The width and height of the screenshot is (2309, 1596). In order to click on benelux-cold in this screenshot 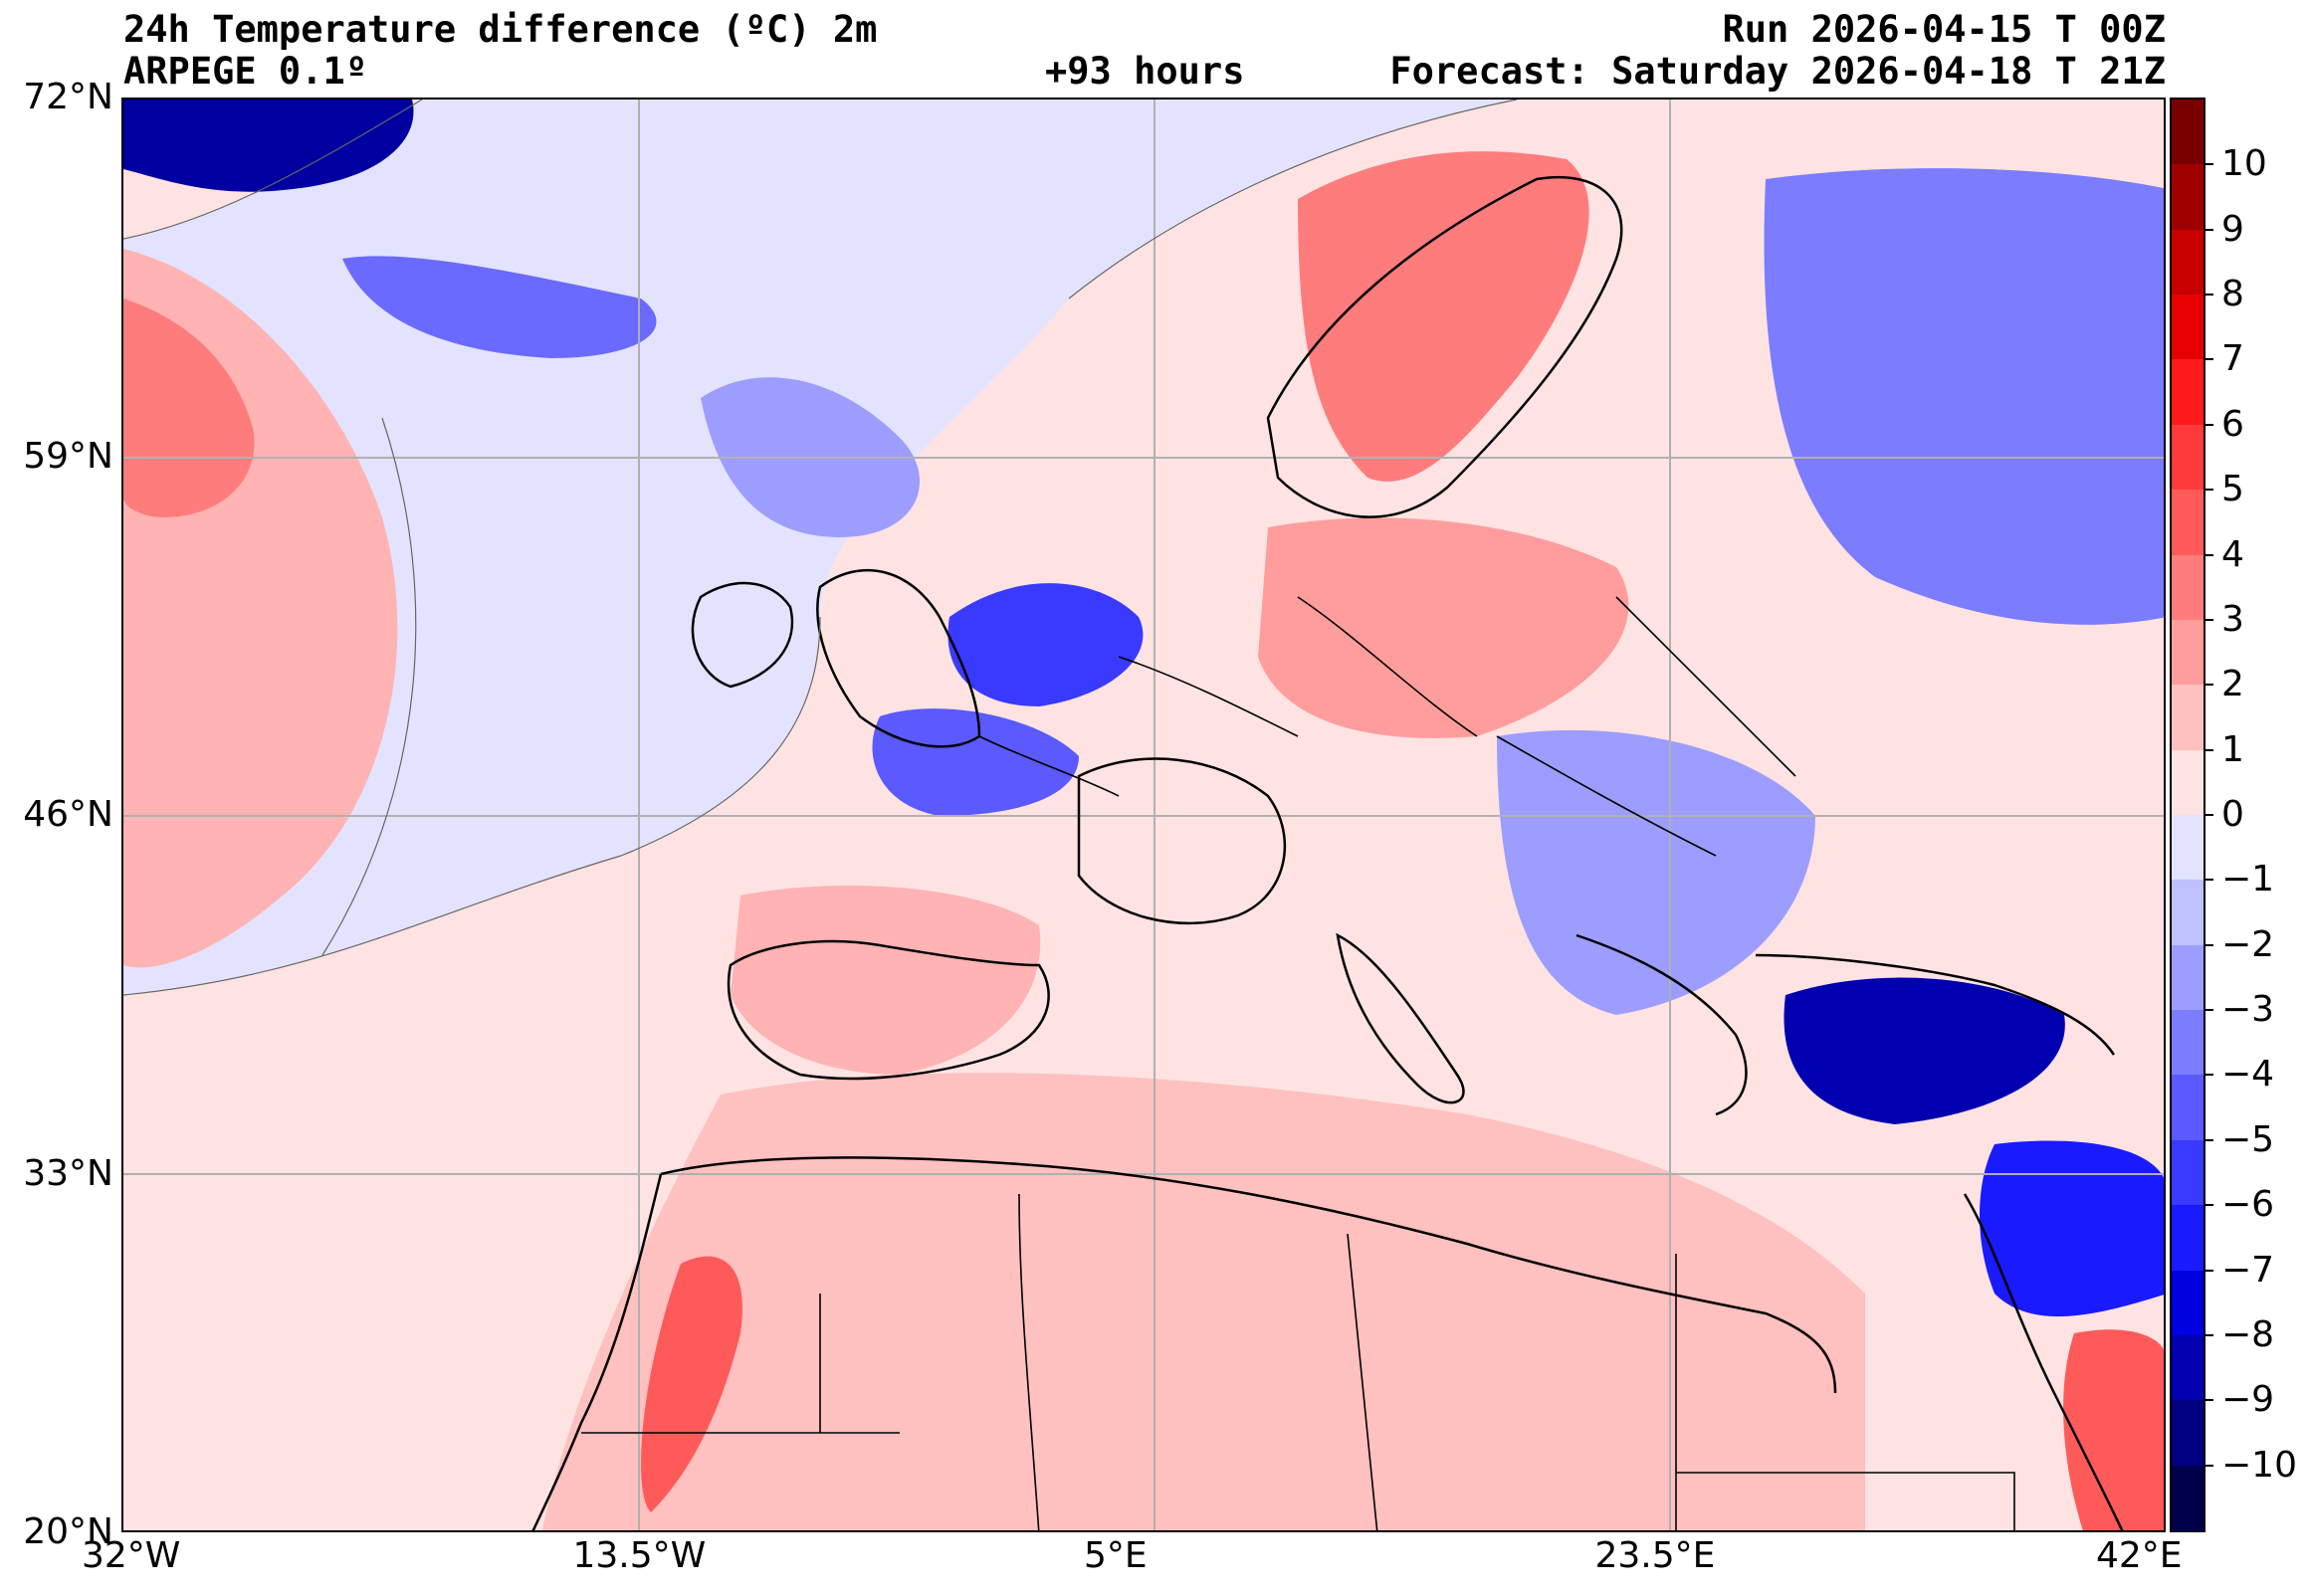, I will do `click(1045, 644)`.